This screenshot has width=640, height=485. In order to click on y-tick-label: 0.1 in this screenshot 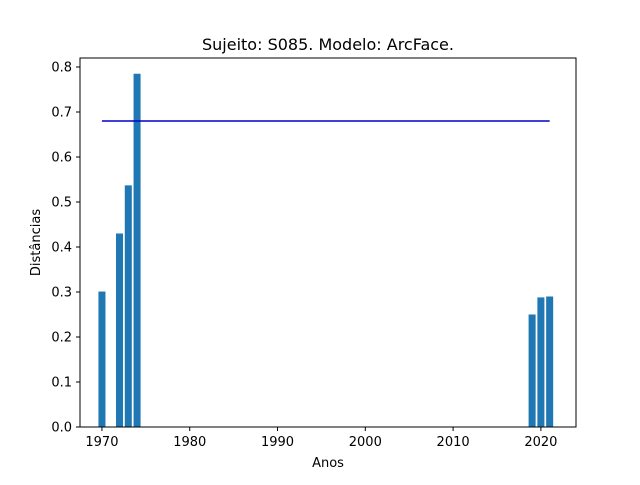, I will do `click(61, 383)`.